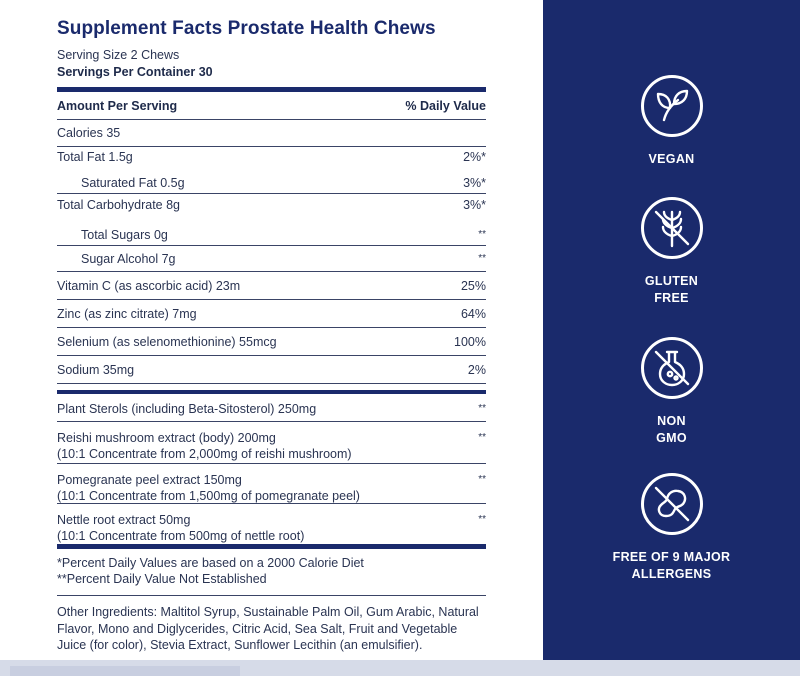 The image size is (800, 676). Describe the element at coordinates (133, 182) in the screenshot. I see `nutrient-label: Saturated Fat 0.5g` at that location.